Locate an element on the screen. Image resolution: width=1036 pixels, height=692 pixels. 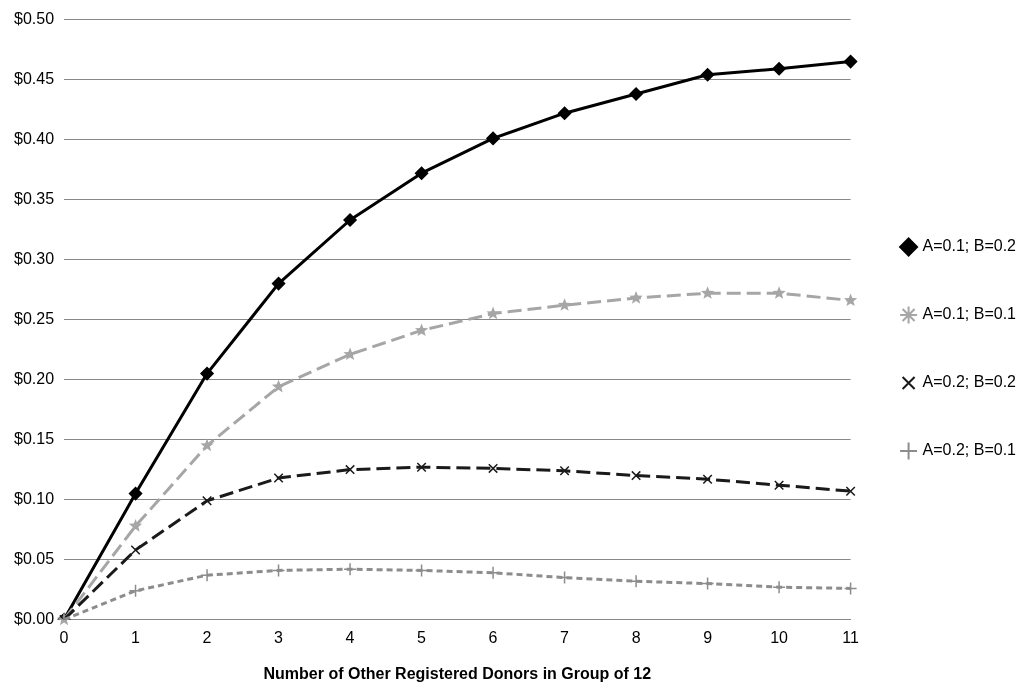
legend-label: A=0.2; B=0.2 is located at coordinates (969, 382).